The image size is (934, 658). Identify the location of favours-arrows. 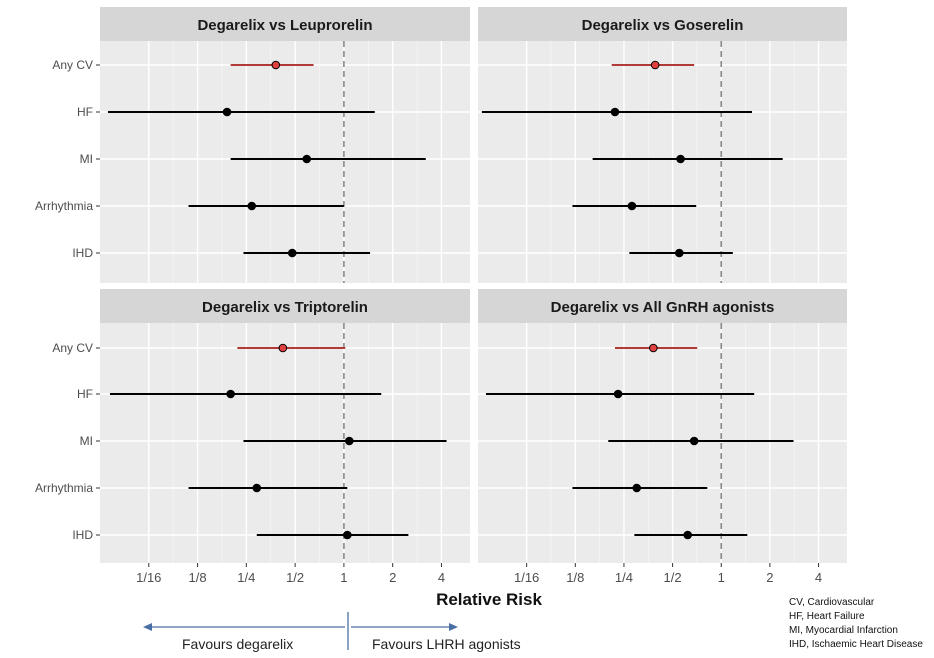
(300, 631).